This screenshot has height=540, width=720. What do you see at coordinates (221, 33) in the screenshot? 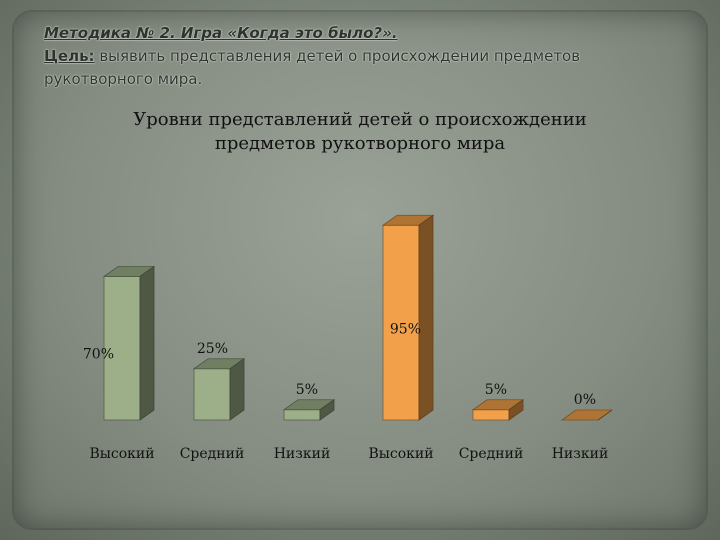
I see `method-title: Методика № 2. Игра «Когда это было?».` at bounding box center [221, 33].